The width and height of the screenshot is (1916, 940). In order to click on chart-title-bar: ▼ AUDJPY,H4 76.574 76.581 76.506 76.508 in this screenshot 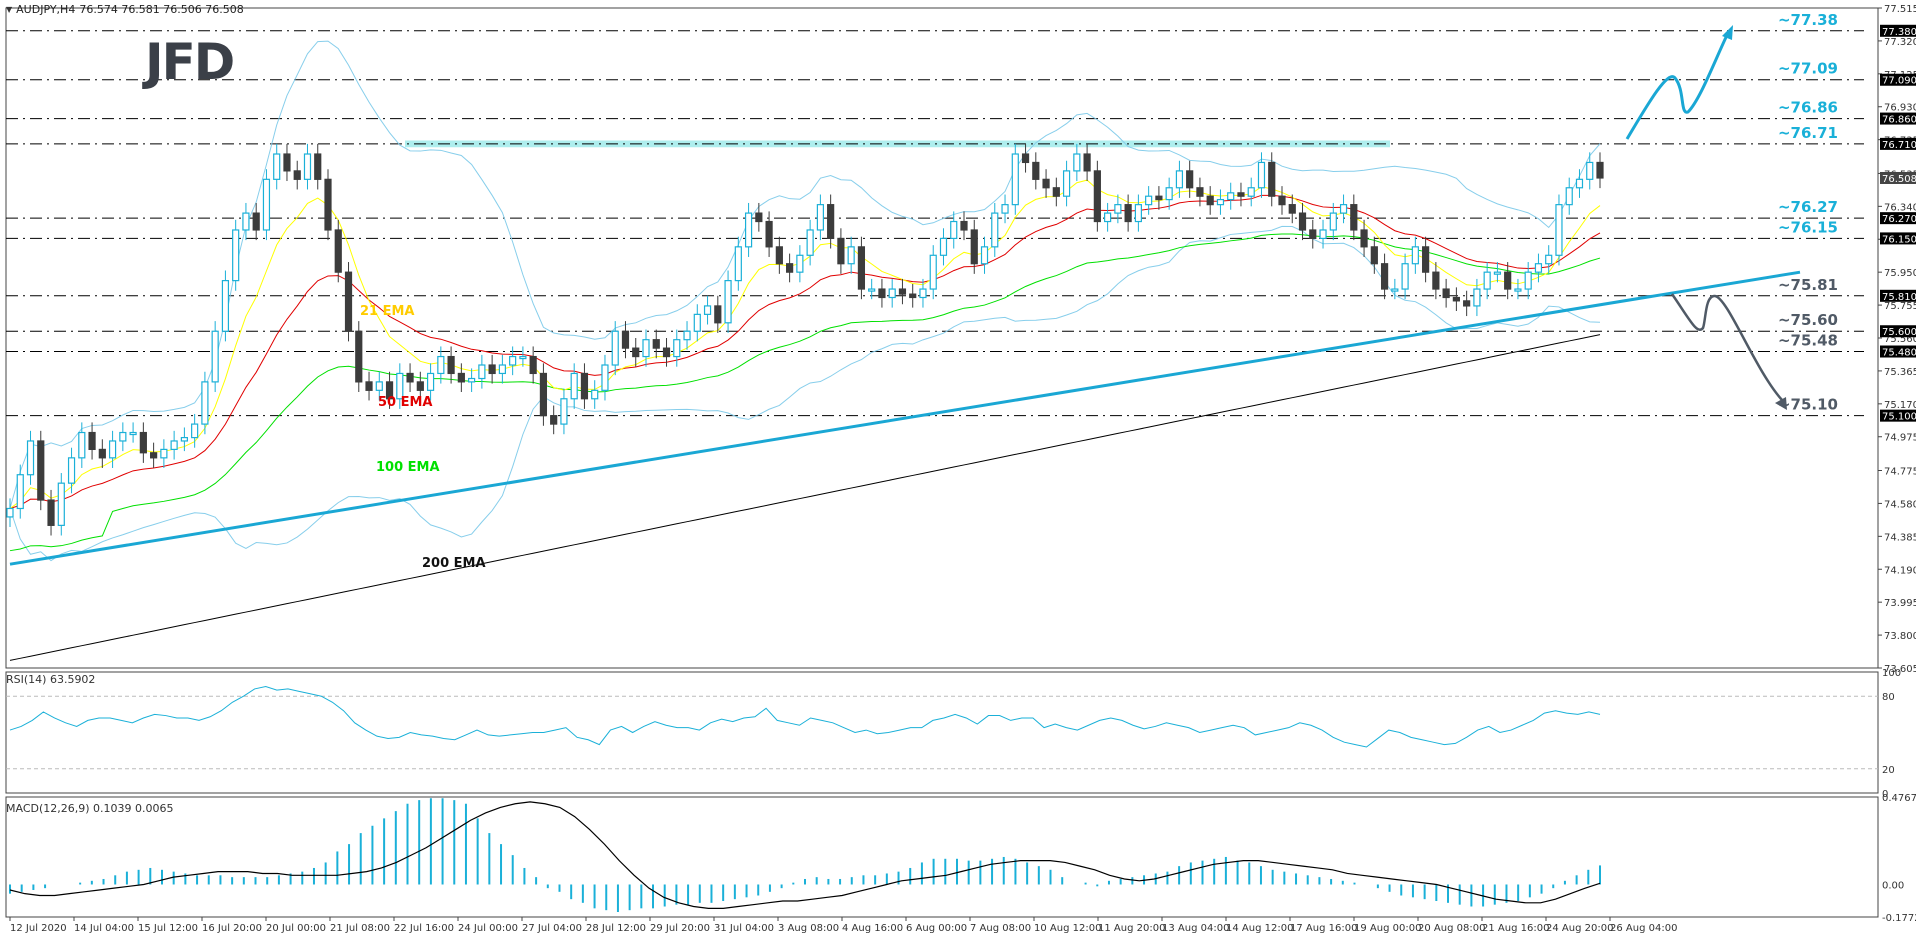, I will do `click(125, 9)`.